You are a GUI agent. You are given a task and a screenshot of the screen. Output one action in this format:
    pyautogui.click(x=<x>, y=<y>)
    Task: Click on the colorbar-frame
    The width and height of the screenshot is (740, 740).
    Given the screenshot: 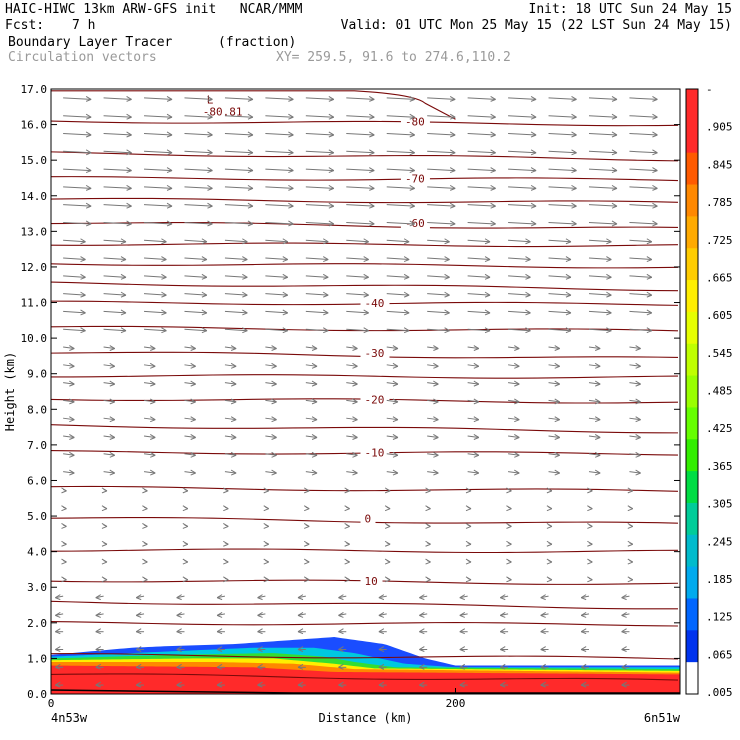 What is the action you would take?
    pyautogui.click(x=692, y=391)
    